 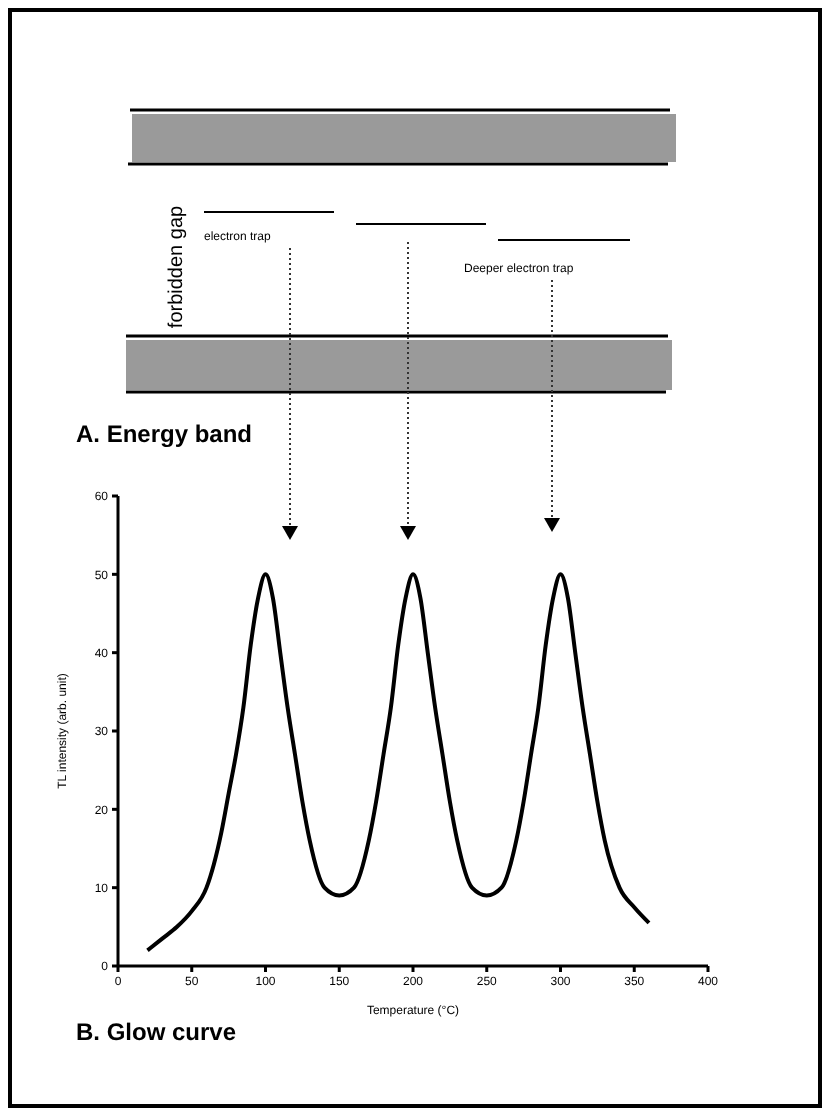 I want to click on text: B. Glow curve, so click(x=156, y=1032).